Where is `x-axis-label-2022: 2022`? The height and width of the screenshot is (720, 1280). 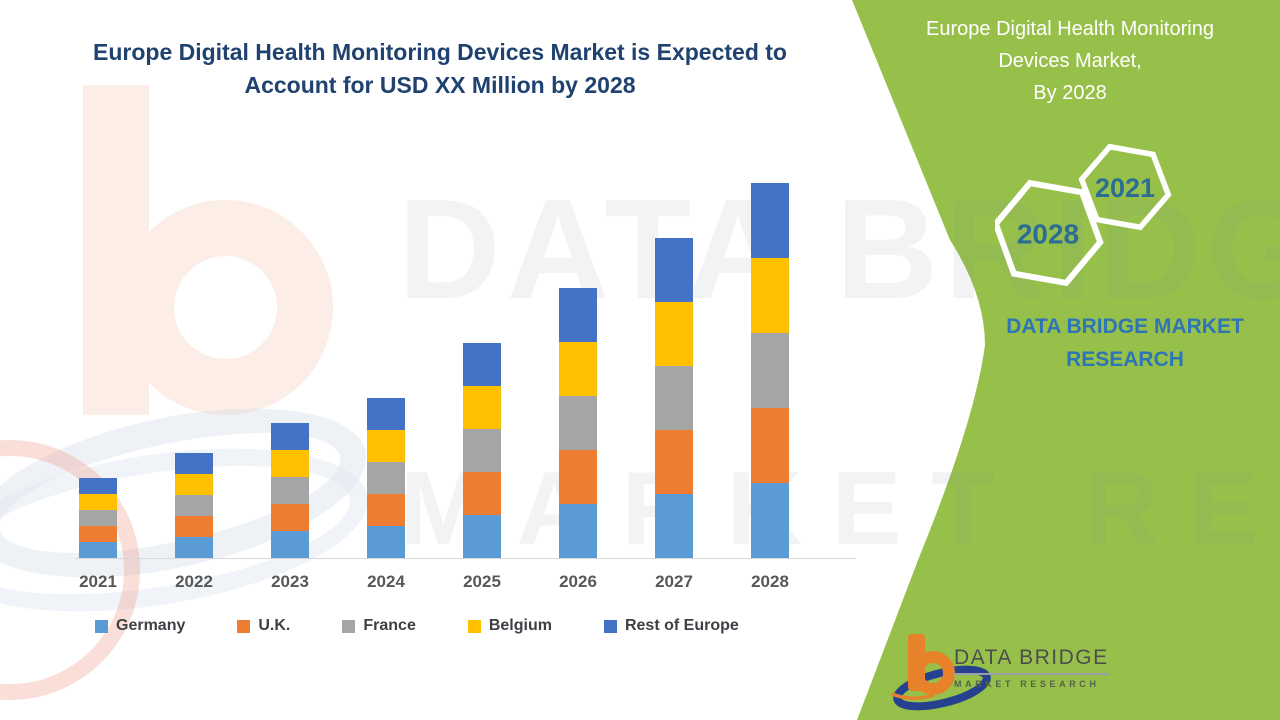 x-axis-label-2022: 2022 is located at coordinates (194, 581).